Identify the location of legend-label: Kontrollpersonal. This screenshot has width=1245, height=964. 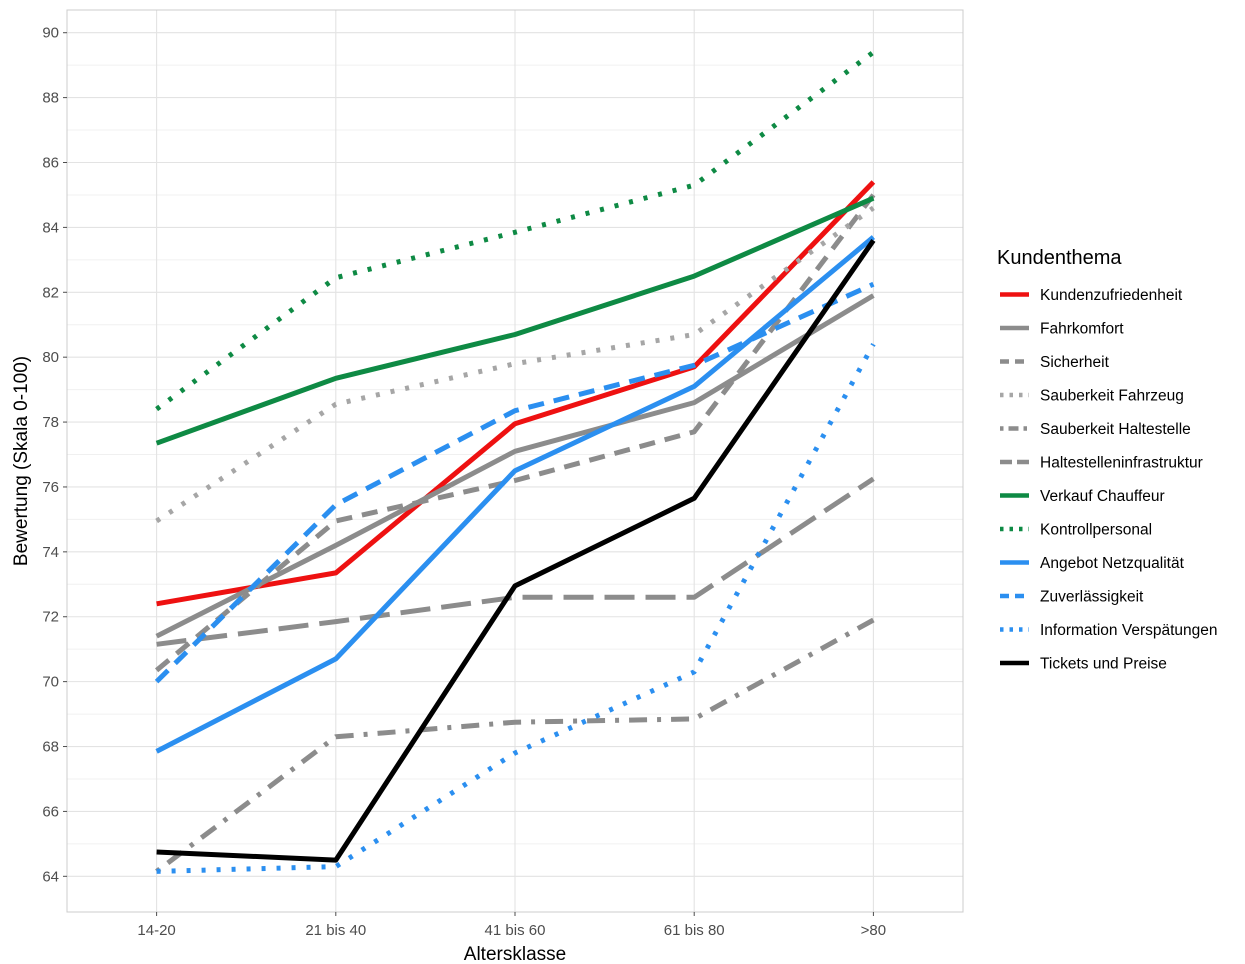
(1096, 530).